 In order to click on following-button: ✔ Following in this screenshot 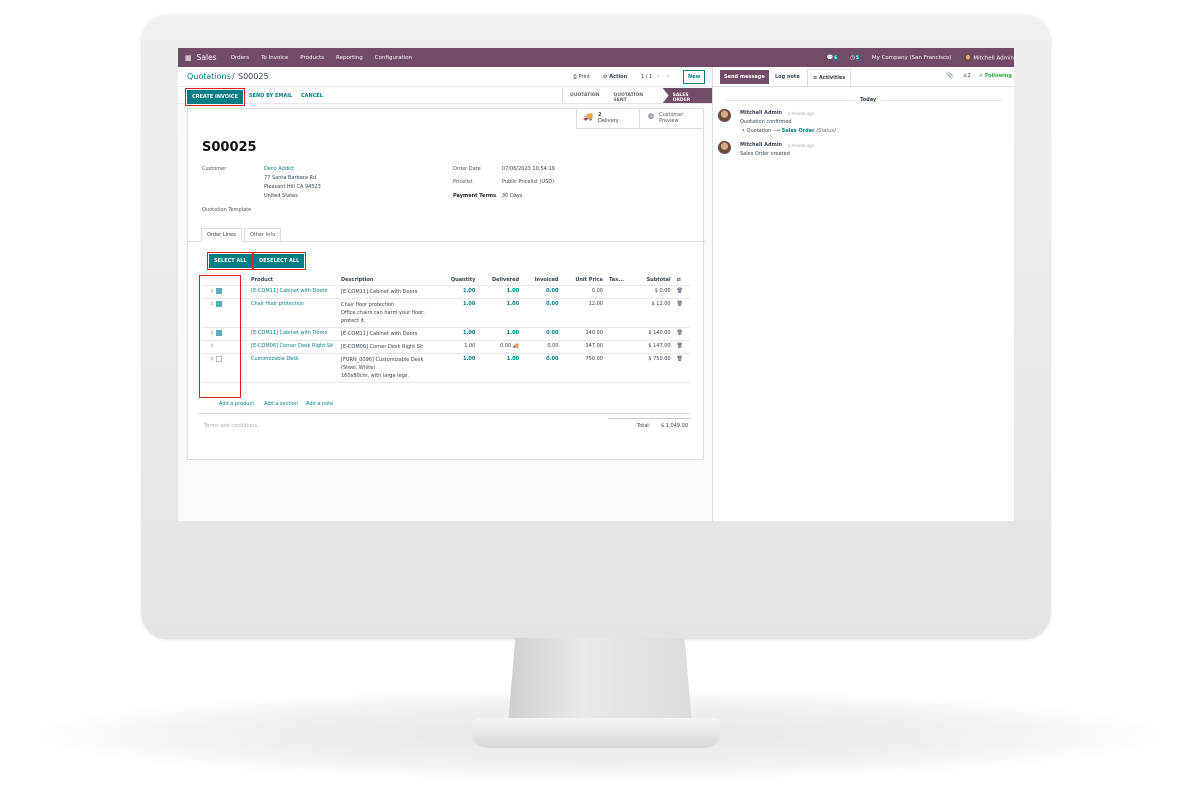, I will do `click(995, 76)`.